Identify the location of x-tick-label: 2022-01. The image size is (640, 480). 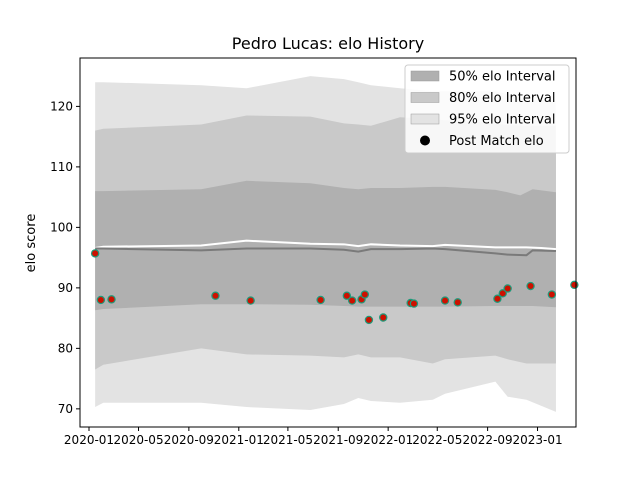
(388, 440).